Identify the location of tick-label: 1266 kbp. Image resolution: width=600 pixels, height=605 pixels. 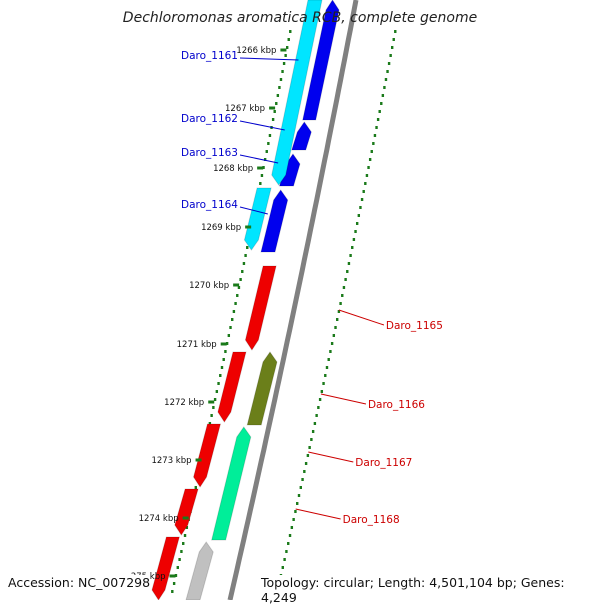
(256, 51).